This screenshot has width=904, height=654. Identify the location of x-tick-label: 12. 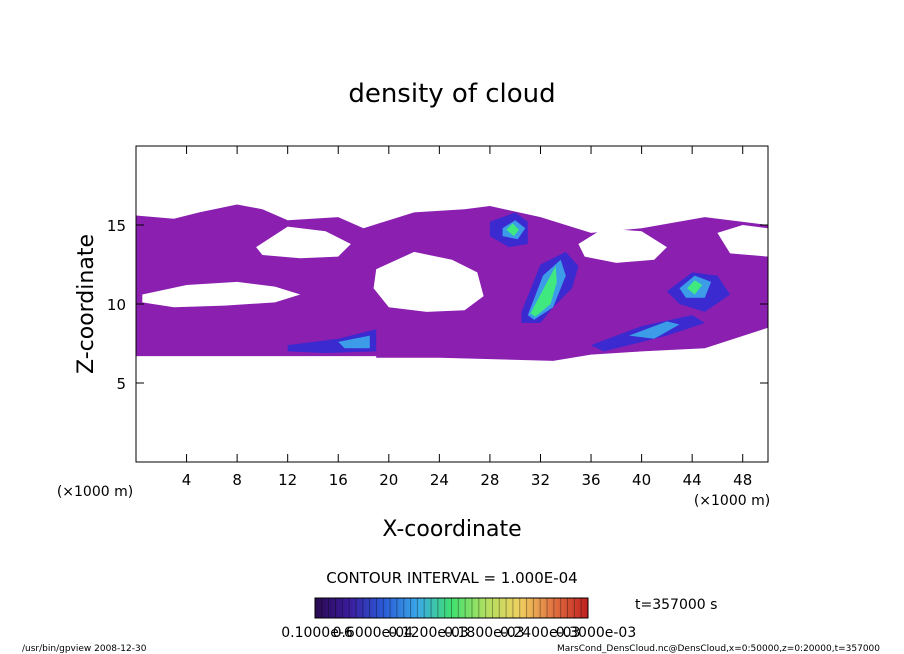
(287, 480).